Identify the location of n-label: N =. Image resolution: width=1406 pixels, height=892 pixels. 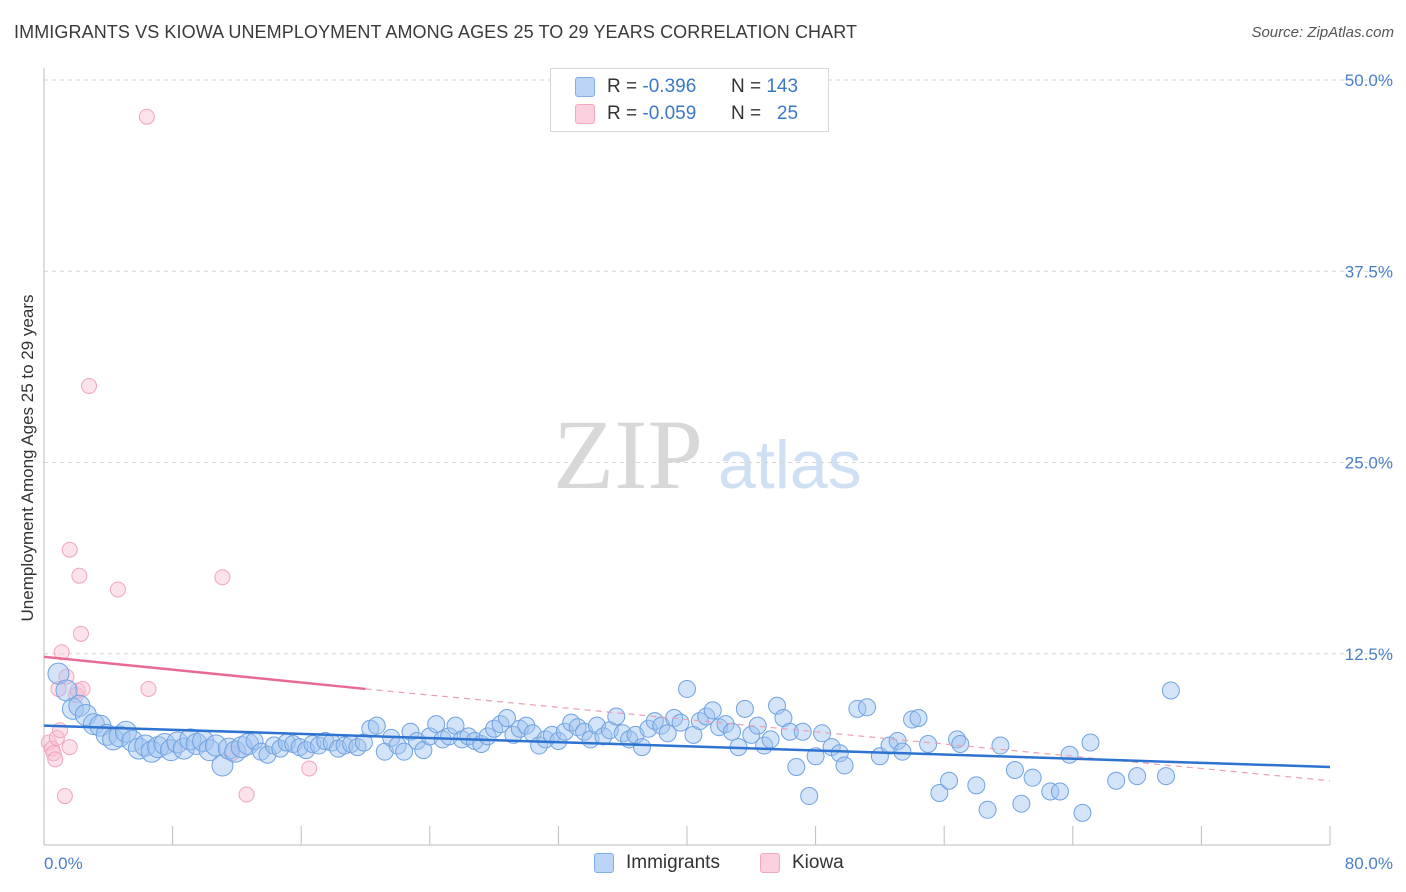
(746, 86).